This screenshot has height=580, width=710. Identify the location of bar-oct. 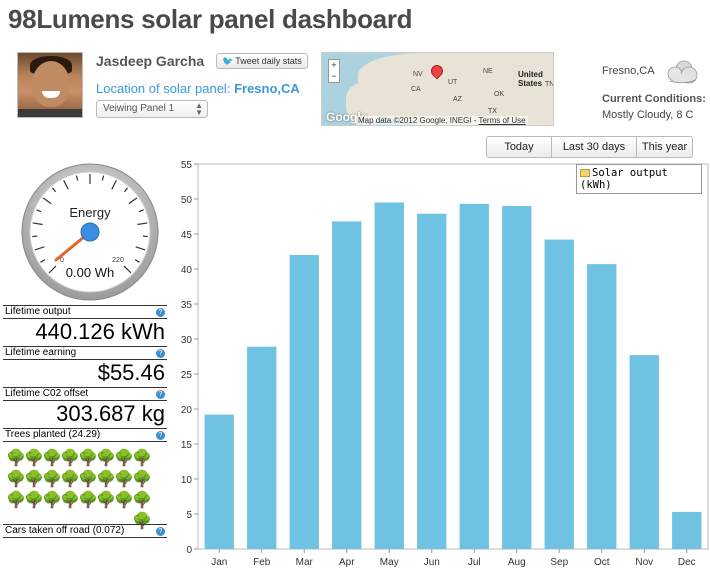
(602, 406).